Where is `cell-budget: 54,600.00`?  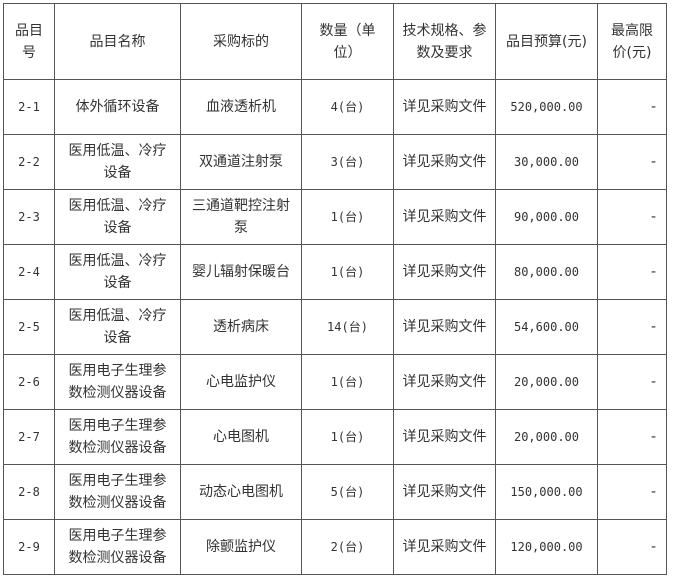 cell-budget: 54,600.00 is located at coordinates (546, 327).